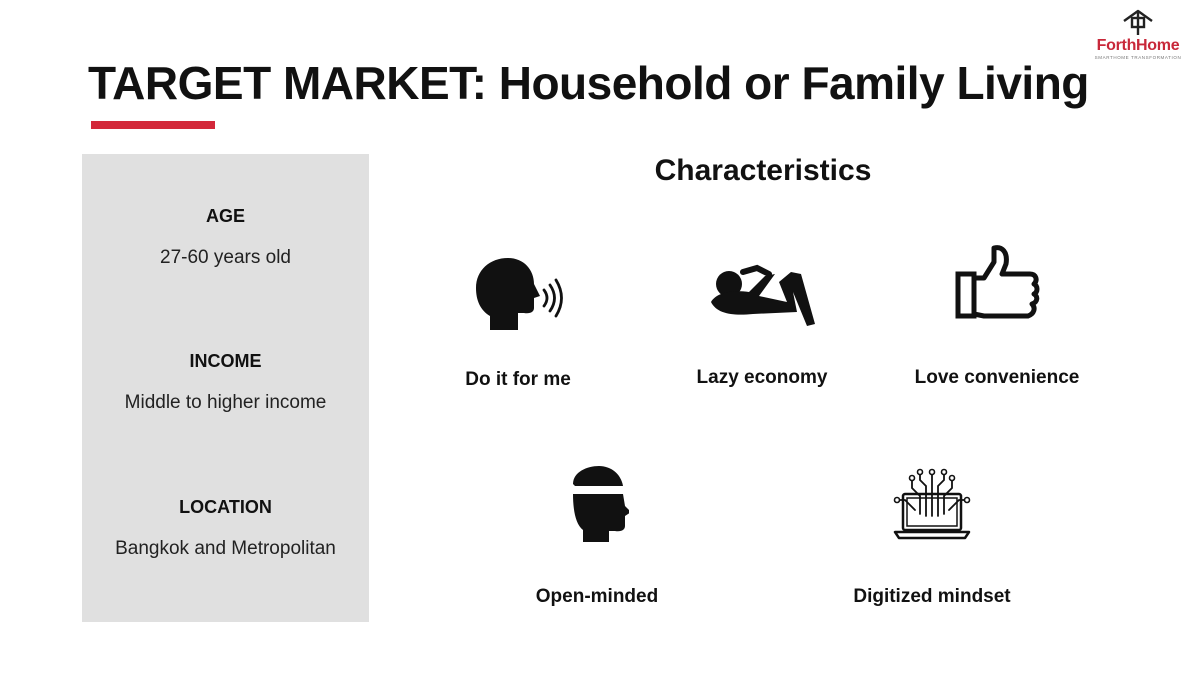 Image resolution: width=1199 pixels, height=674 pixels. Describe the element at coordinates (225, 507) in the screenshot. I see `info-label: LOCATION` at that location.